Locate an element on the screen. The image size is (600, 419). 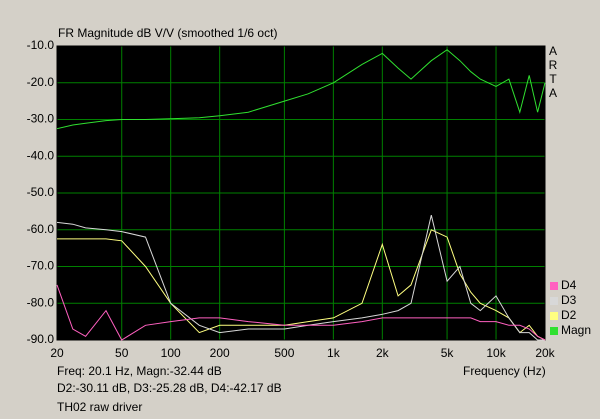
x-tick-label: 20 is located at coordinates (57, 353).